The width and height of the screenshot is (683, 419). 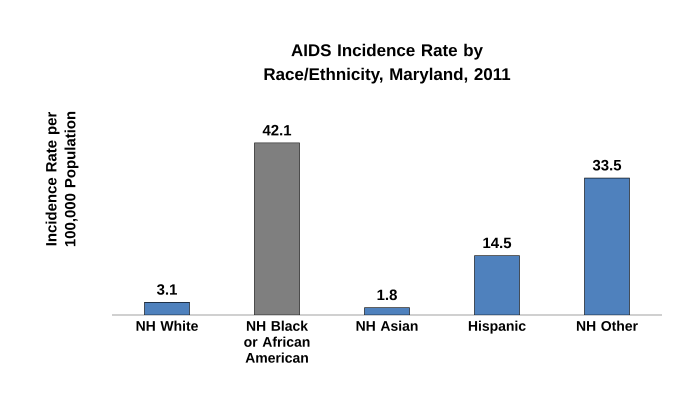 What do you see at coordinates (387, 325) in the screenshot?
I see `x-tick-label: NH Asian` at bounding box center [387, 325].